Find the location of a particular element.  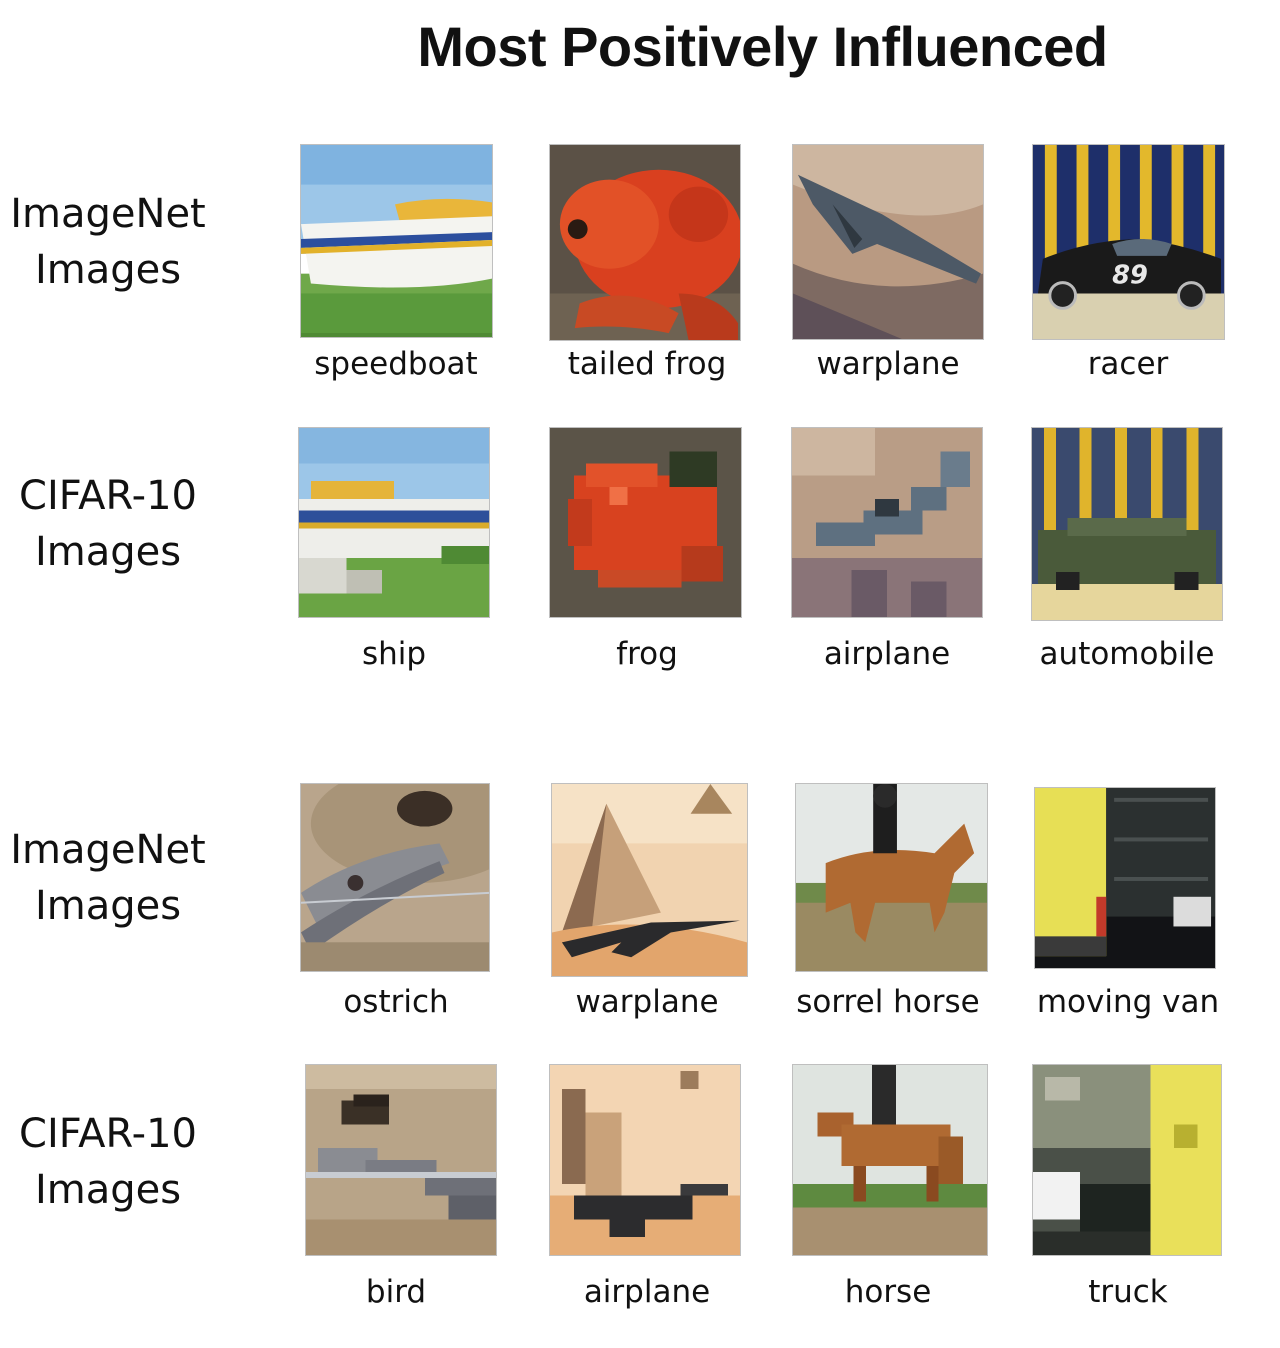

automobile-photo-icon is located at coordinates (1127, 524).